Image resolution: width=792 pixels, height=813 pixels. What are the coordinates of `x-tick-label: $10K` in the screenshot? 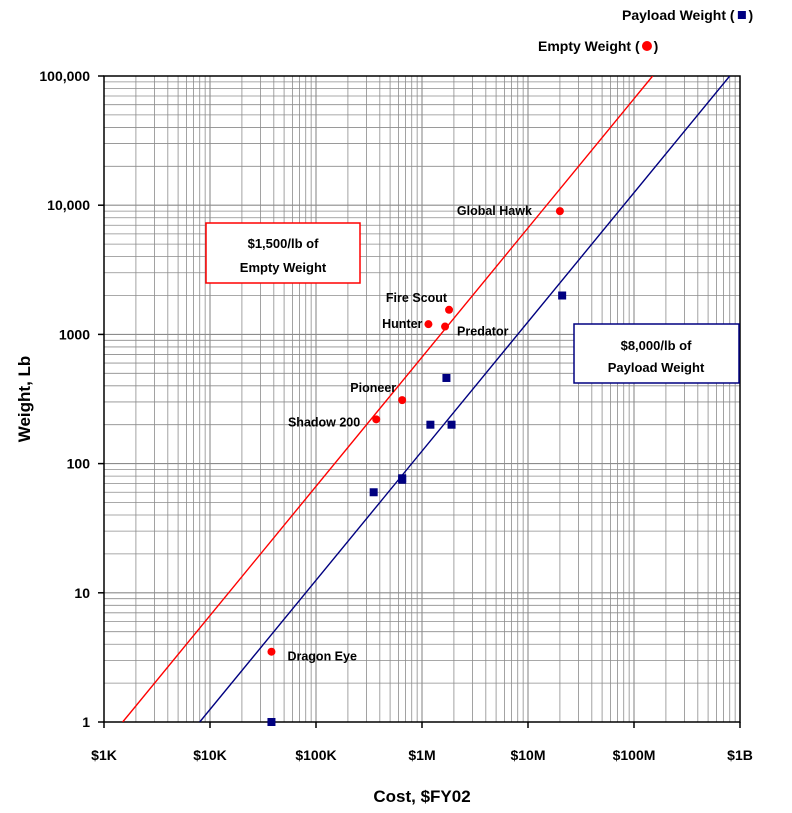 It's located at (209, 755).